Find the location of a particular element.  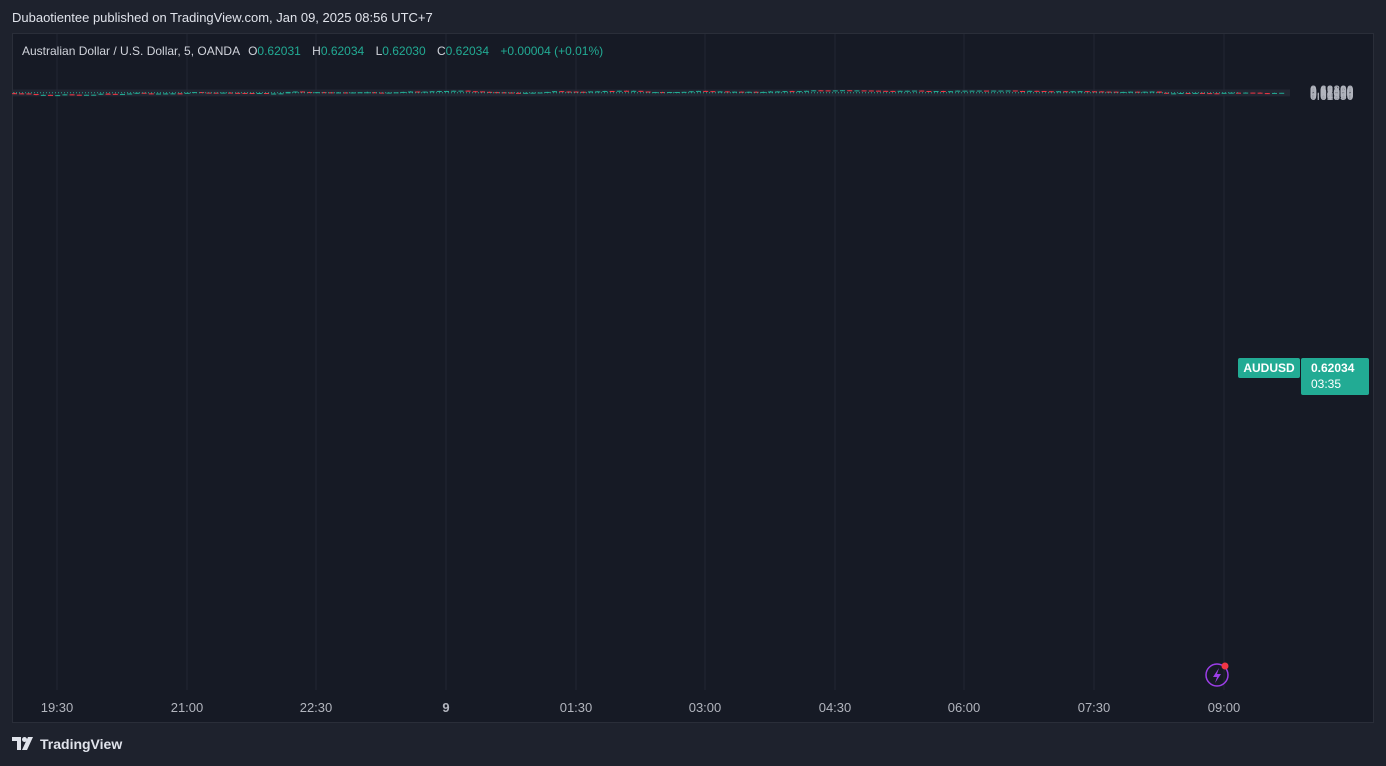

close-value: 0.62034 is located at coordinates (467, 51).